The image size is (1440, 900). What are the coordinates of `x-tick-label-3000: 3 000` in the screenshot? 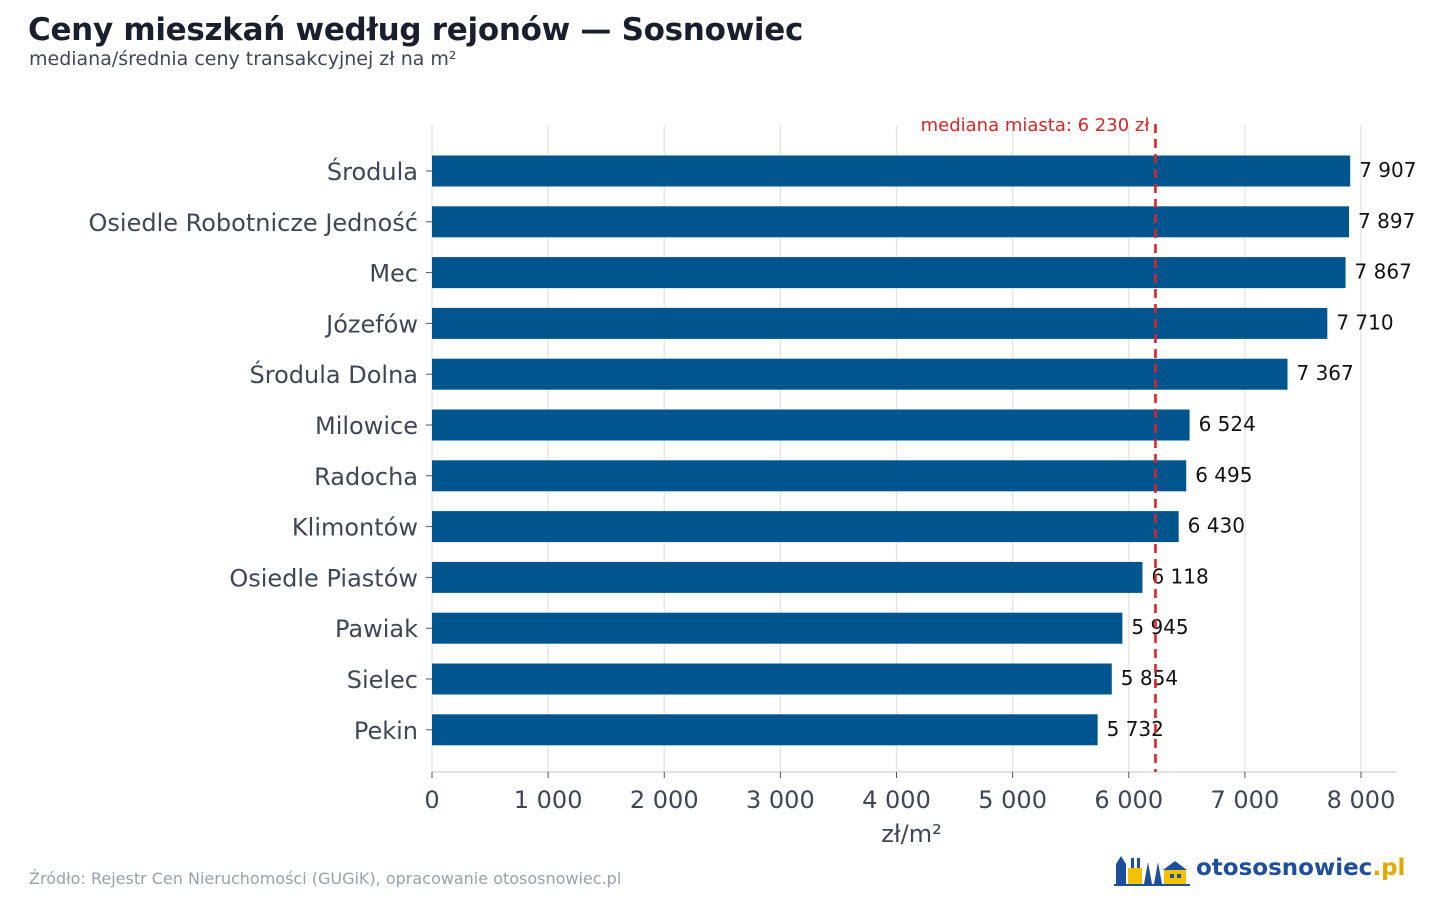 It's located at (780, 800).